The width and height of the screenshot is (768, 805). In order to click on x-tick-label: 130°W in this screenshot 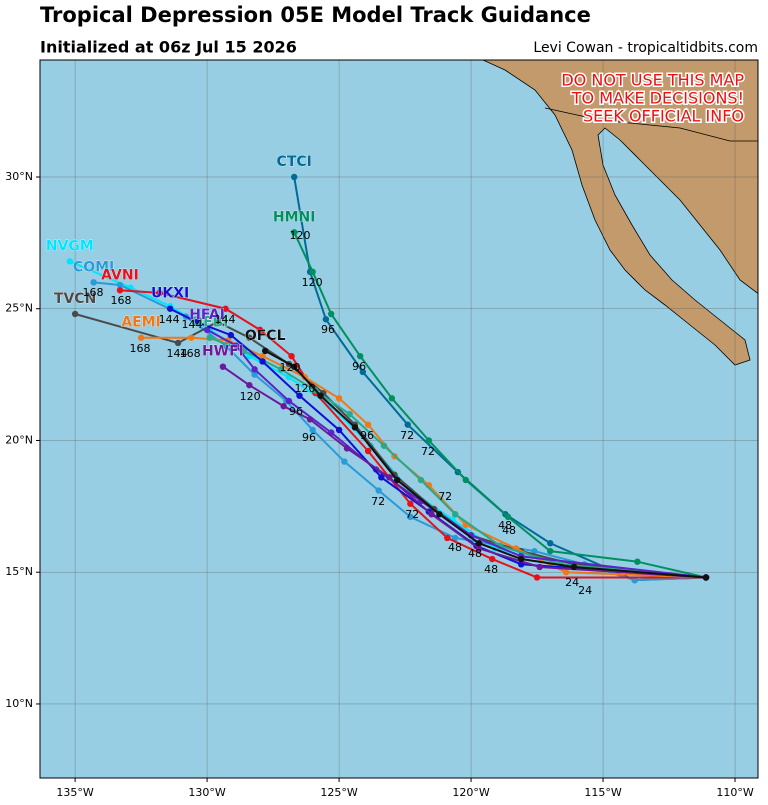, I will do `click(206, 792)`.